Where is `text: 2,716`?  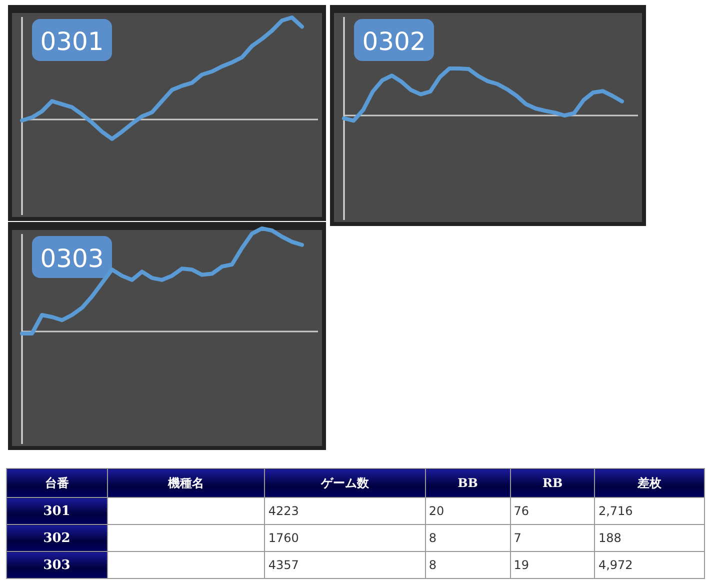 text: 2,716 is located at coordinates (615, 511).